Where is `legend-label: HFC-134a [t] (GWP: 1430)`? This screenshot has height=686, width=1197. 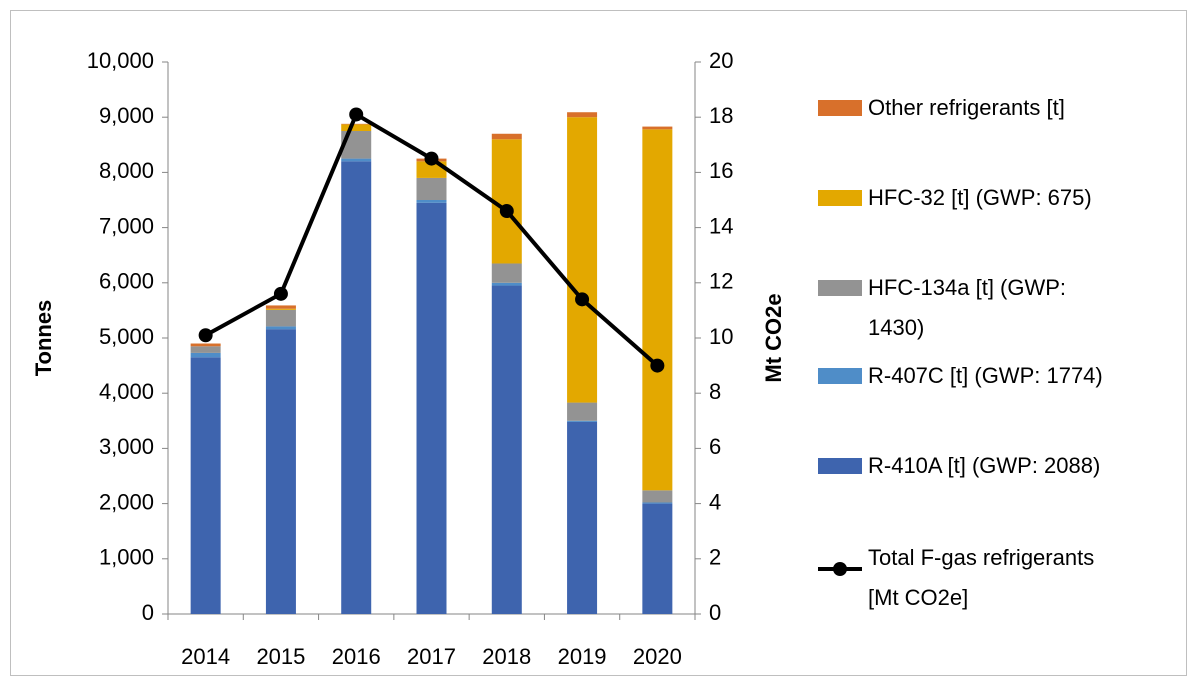 legend-label: HFC-134a [t] (GWP: 1430) is located at coordinates (967, 307).